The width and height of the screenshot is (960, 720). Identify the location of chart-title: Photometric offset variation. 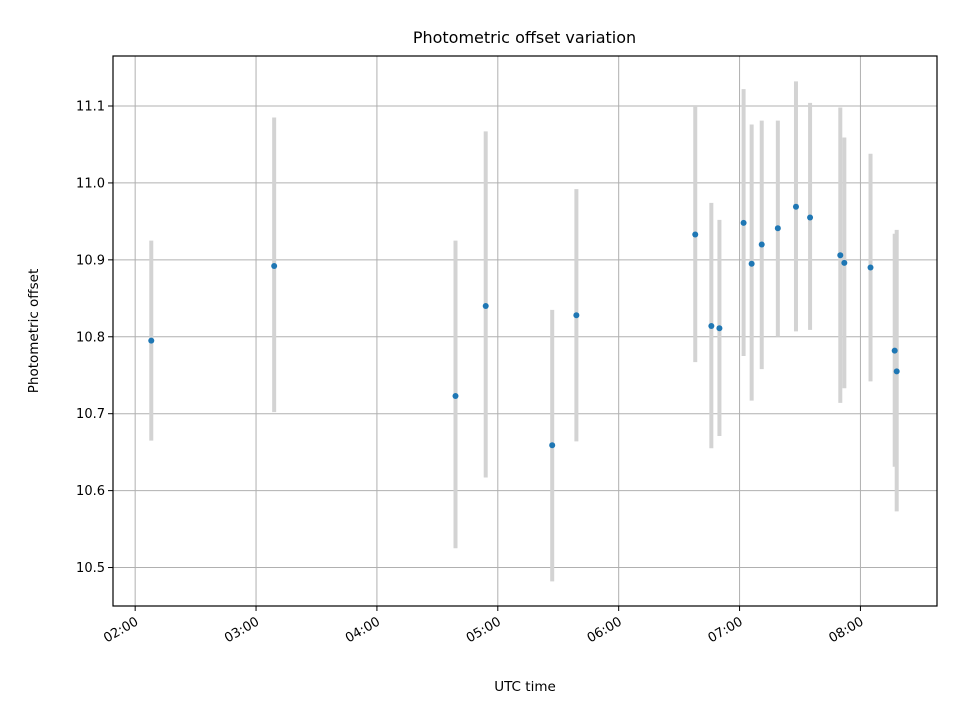
(524, 37).